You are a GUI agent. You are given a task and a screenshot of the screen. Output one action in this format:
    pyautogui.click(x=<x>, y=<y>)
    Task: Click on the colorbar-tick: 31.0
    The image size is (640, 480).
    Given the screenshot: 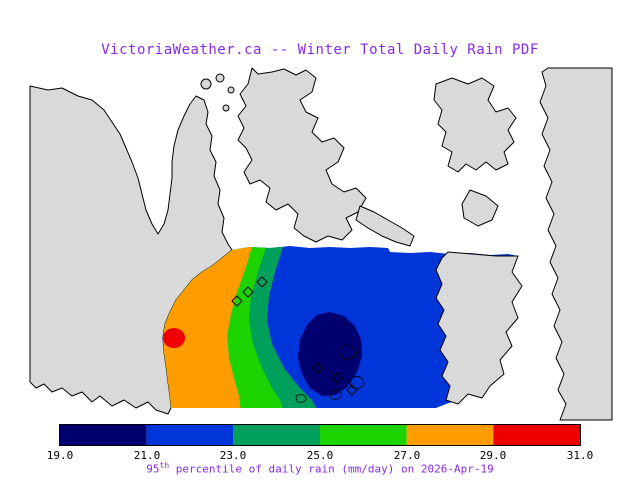 What is the action you would take?
    pyautogui.click(x=580, y=455)
    